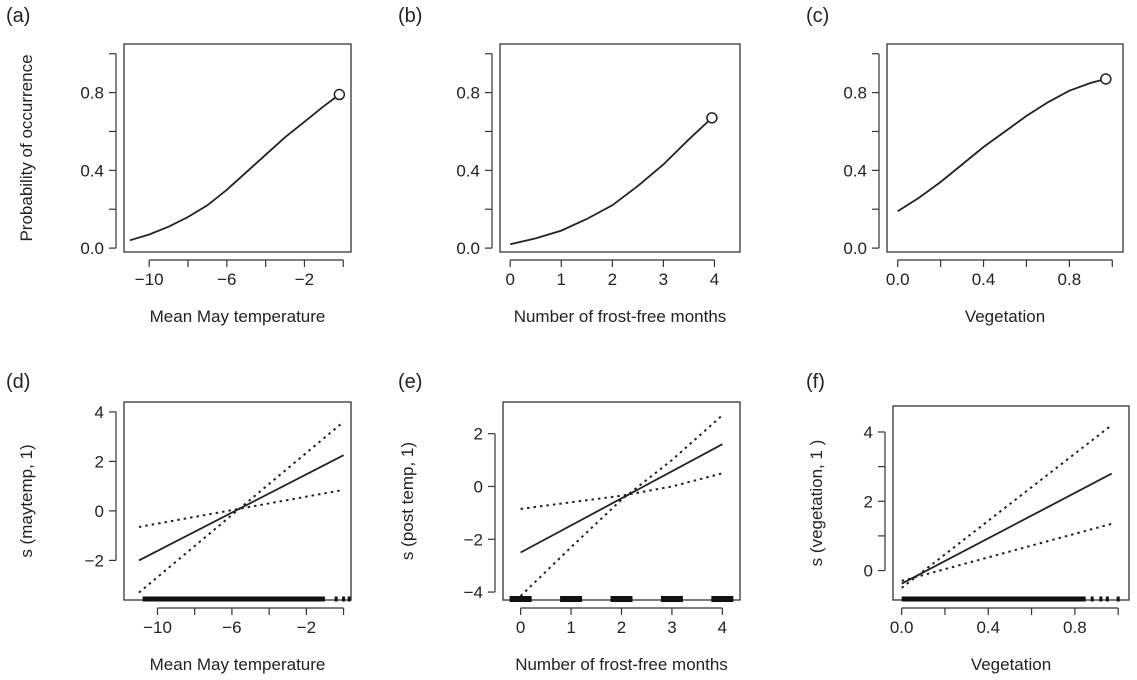  What do you see at coordinates (815, 382) in the screenshot?
I see `panel-label: (f)` at bounding box center [815, 382].